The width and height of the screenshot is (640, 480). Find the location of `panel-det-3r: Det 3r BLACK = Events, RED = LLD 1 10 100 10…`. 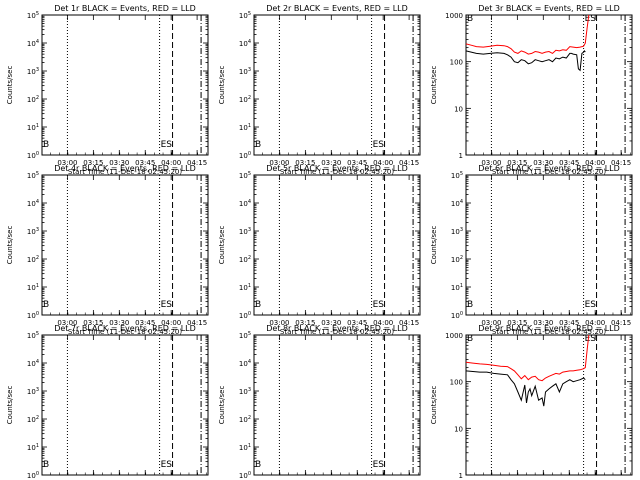

panel-det-3r: Det 3r BLACK = Events, RED = LLD 1 10 100 10… is located at coordinates (531, 90).